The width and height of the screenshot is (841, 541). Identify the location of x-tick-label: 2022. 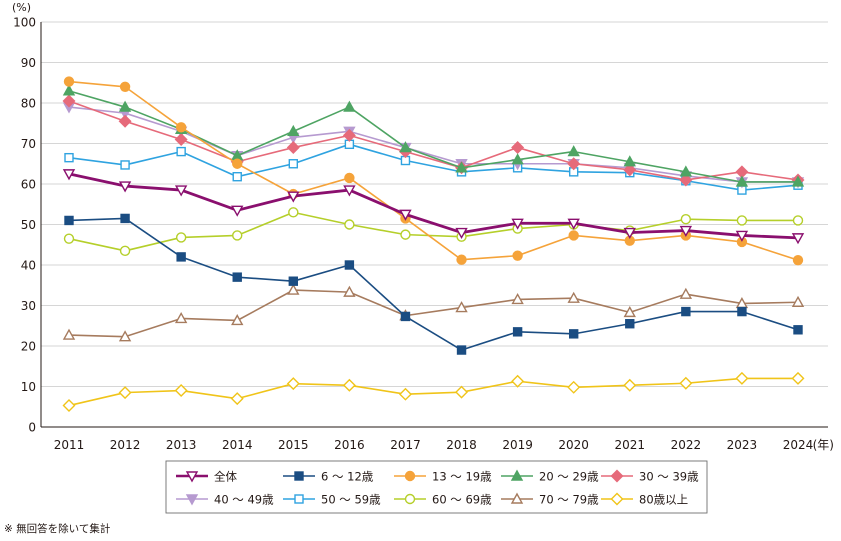
(686, 445).